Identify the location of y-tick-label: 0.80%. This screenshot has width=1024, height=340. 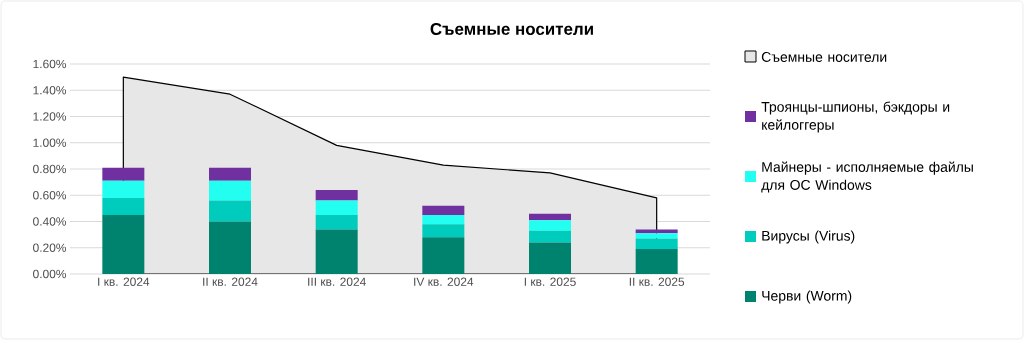
(50, 169).